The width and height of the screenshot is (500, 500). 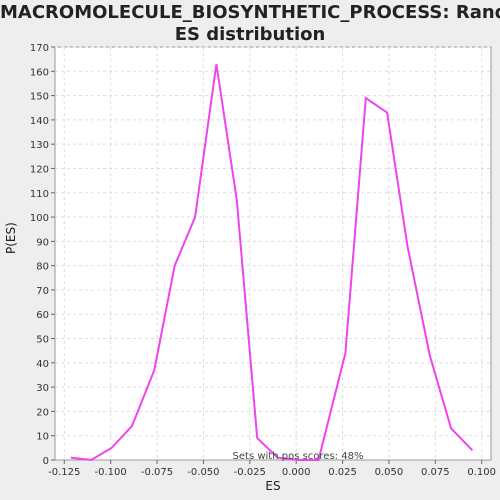 I want to click on y-tick-label: 90, so click(x=42, y=242).